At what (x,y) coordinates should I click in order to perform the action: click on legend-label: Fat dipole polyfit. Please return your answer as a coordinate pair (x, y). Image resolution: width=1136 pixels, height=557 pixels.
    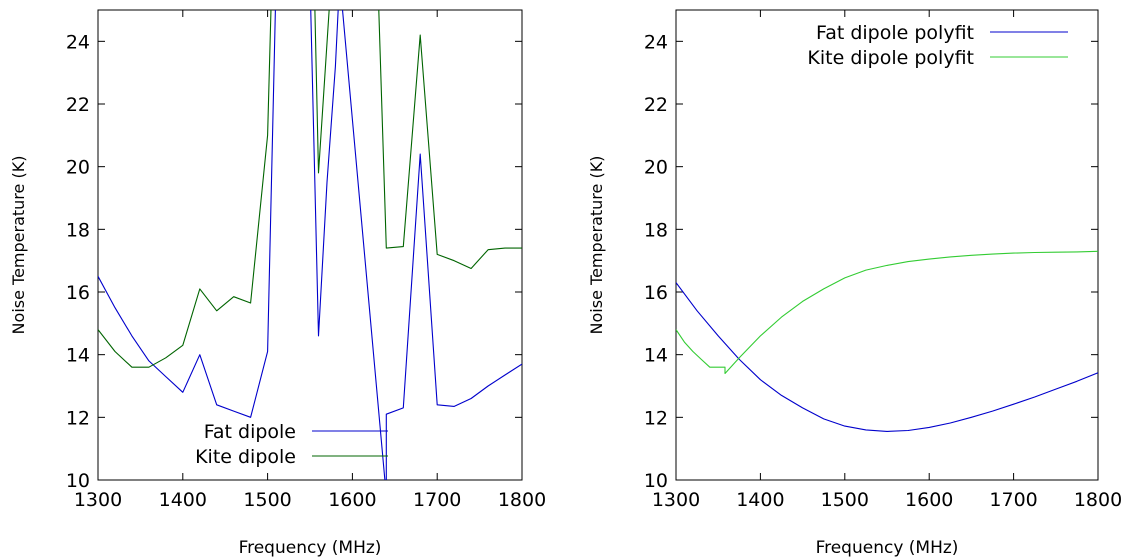
    Looking at the image, I should click on (895, 33).